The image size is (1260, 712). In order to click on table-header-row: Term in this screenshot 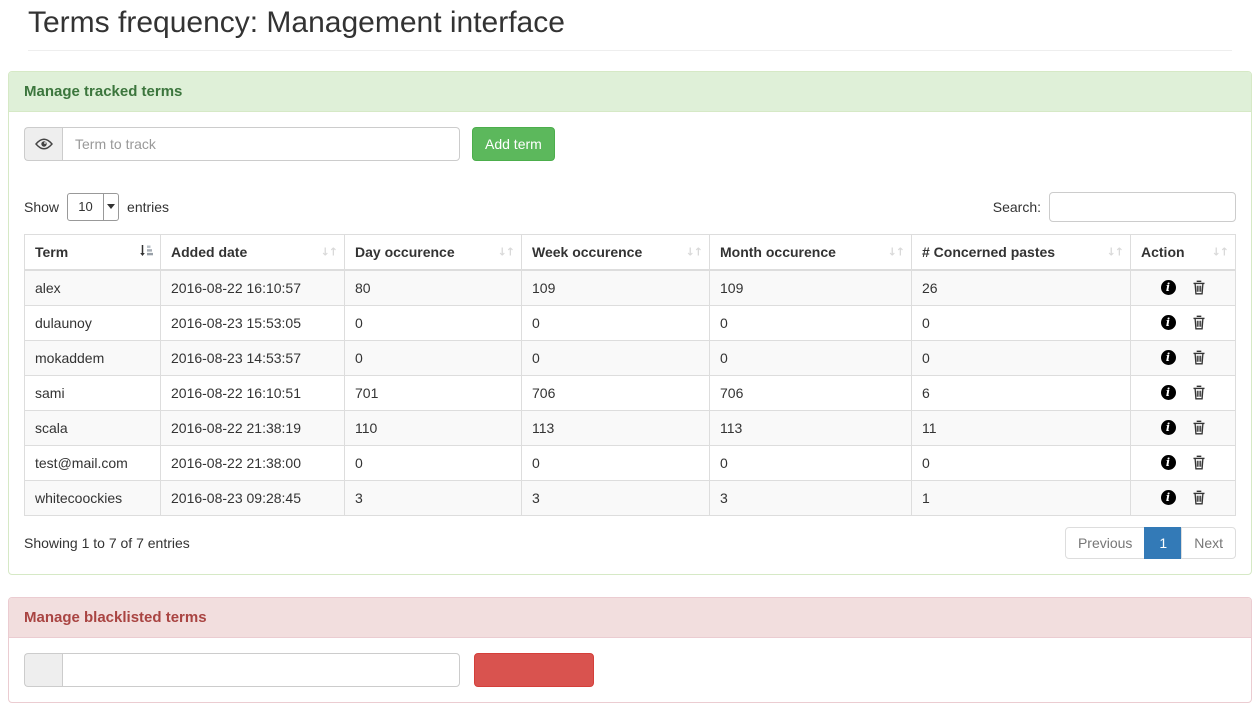, I will do `click(630, 252)`.